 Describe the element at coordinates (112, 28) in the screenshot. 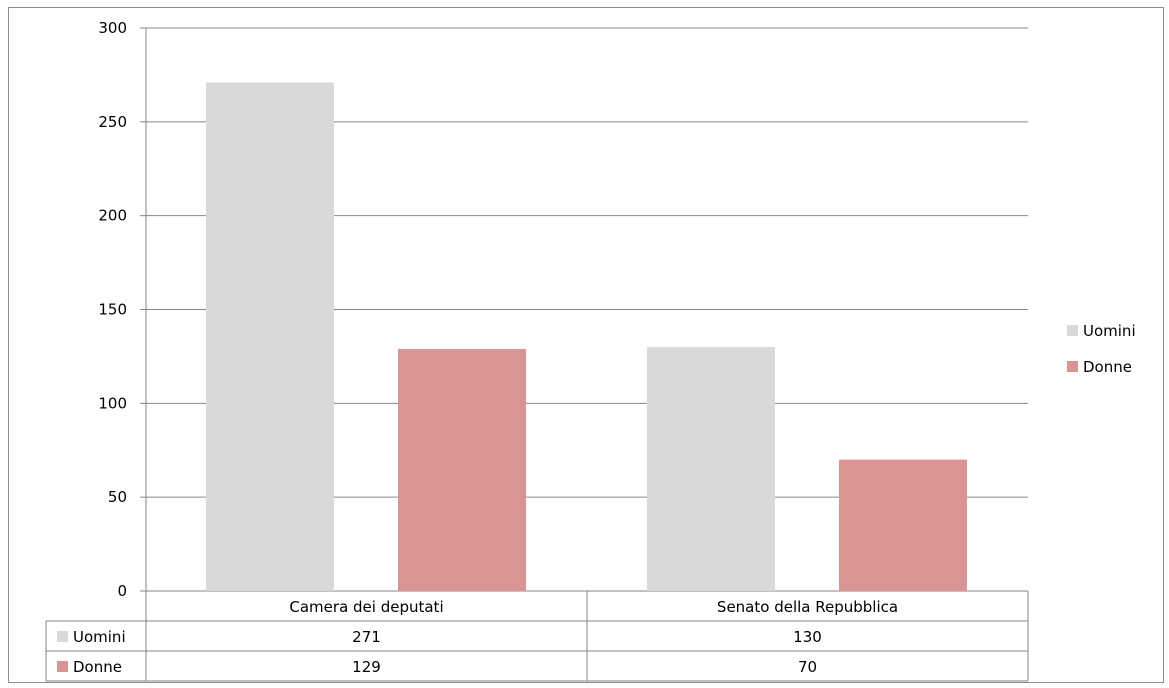

I see `y-tick-label: 300` at that location.